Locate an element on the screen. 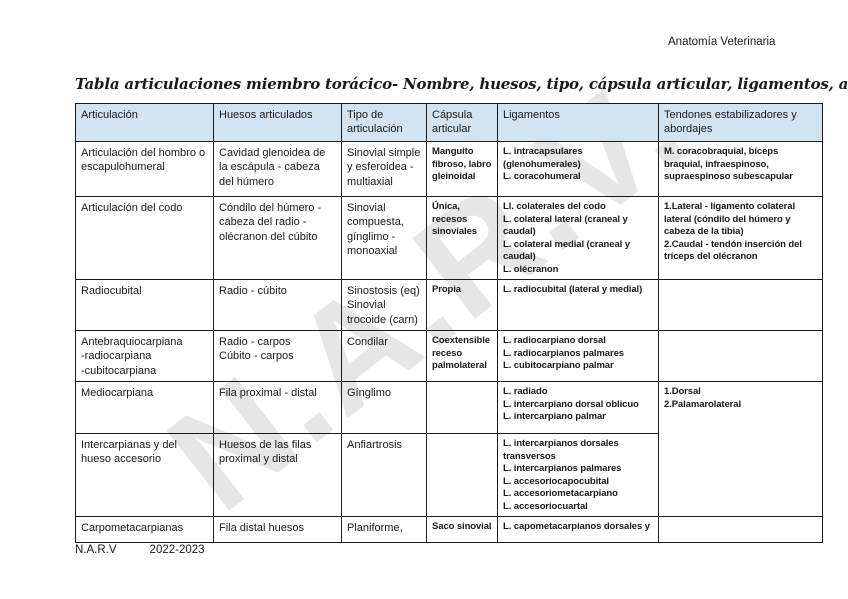  cell-bones: Radio - cúbito is located at coordinates (277, 305).